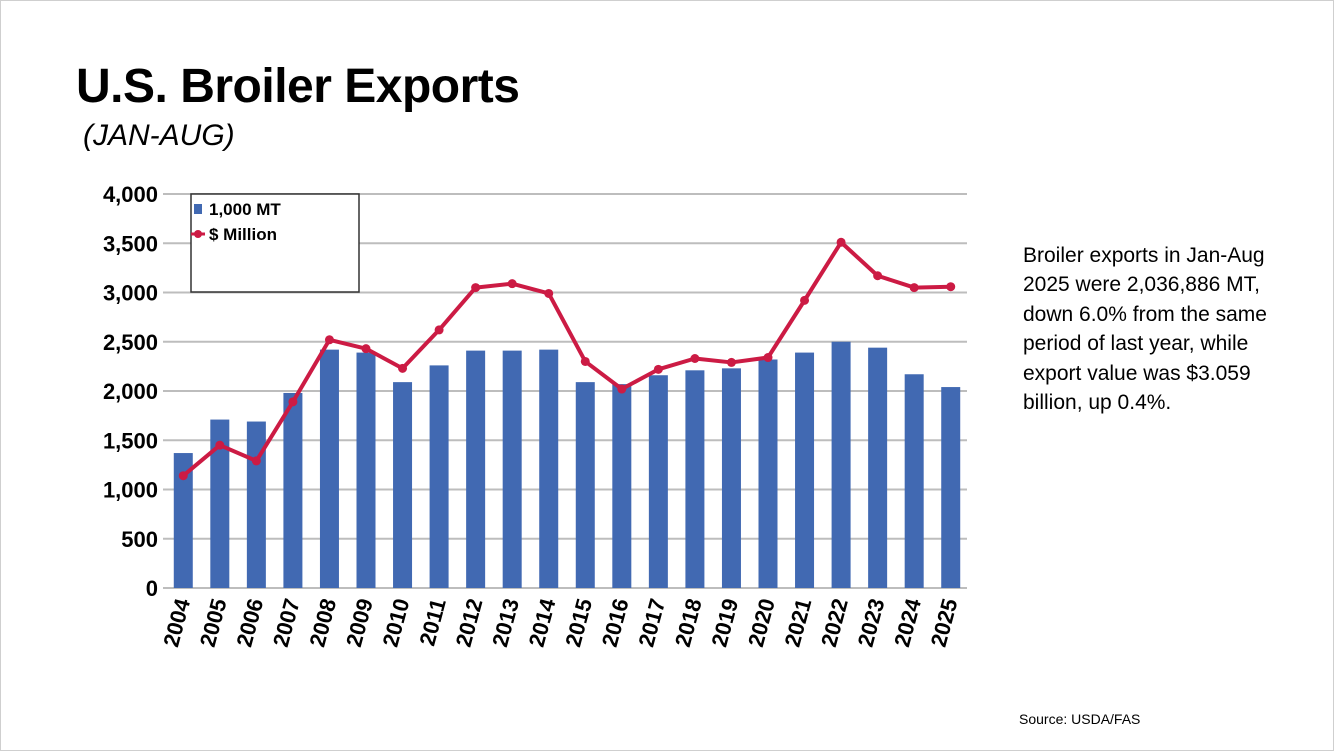  What do you see at coordinates (907, 622) in the screenshot?
I see `x-tick-label: 2024` at bounding box center [907, 622].